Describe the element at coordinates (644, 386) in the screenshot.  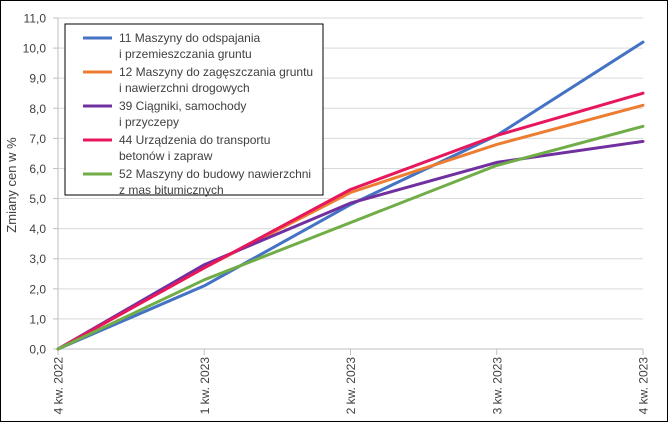
I see `x-tick-label: 4 kw. 2023` at that location.